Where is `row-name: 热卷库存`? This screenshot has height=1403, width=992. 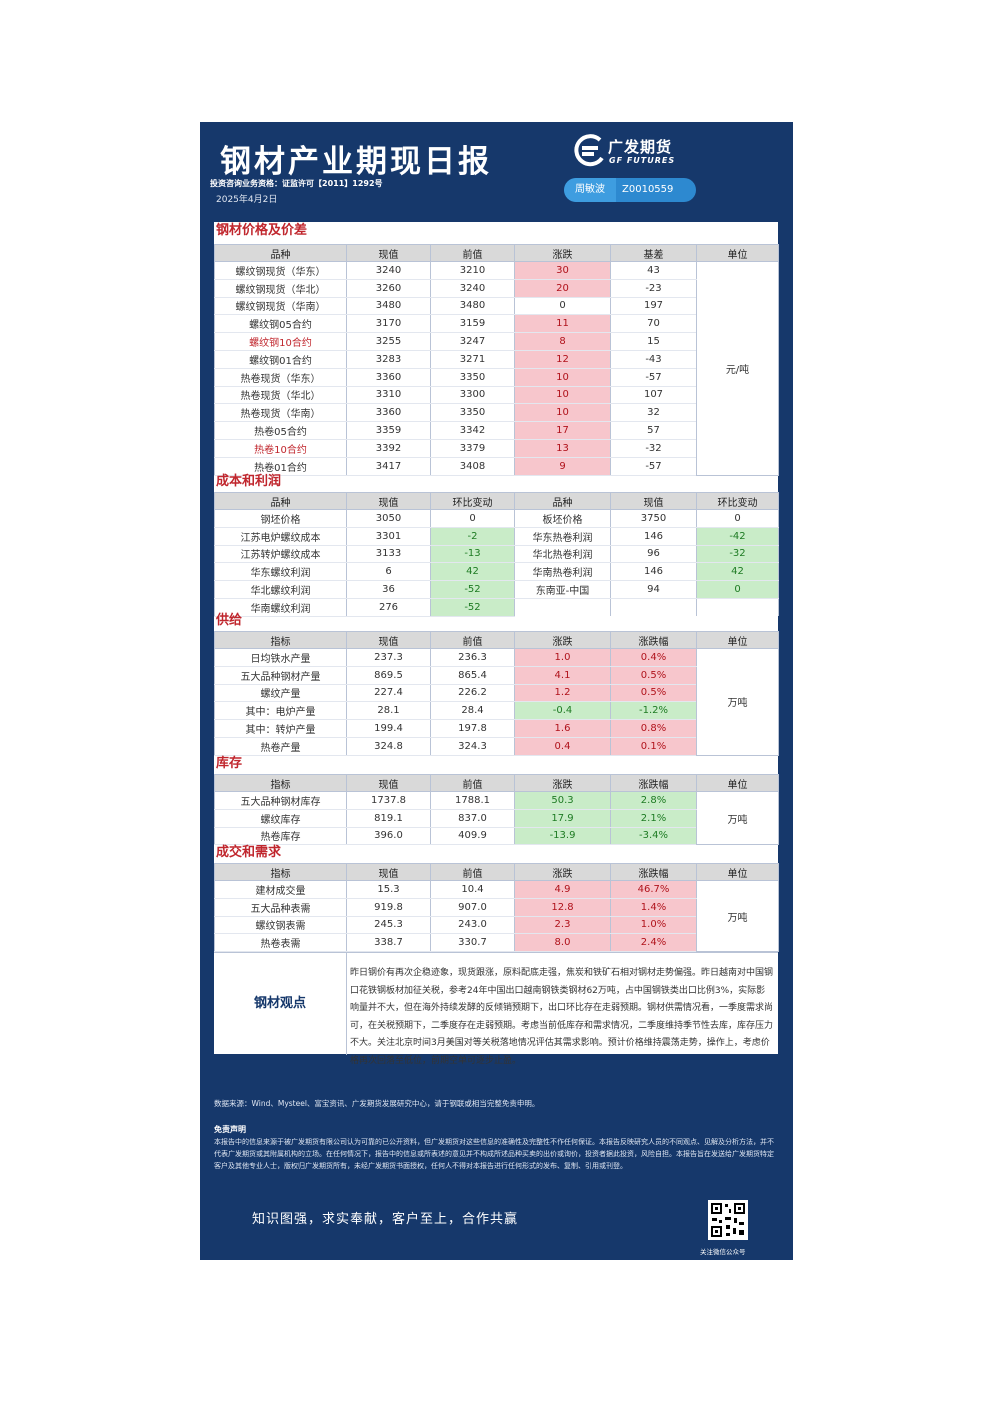
row-name: 热卷库存 is located at coordinates (280, 836).